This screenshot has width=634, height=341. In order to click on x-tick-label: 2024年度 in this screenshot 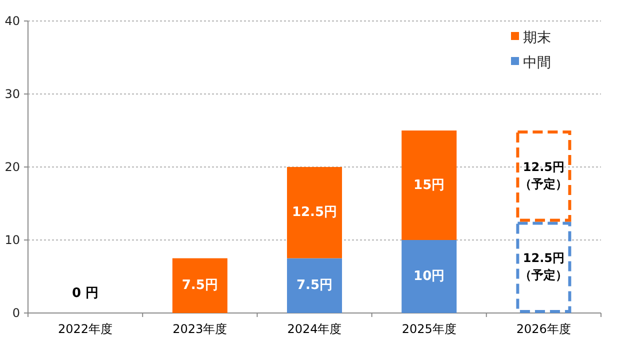, I will do `click(314, 329)`.